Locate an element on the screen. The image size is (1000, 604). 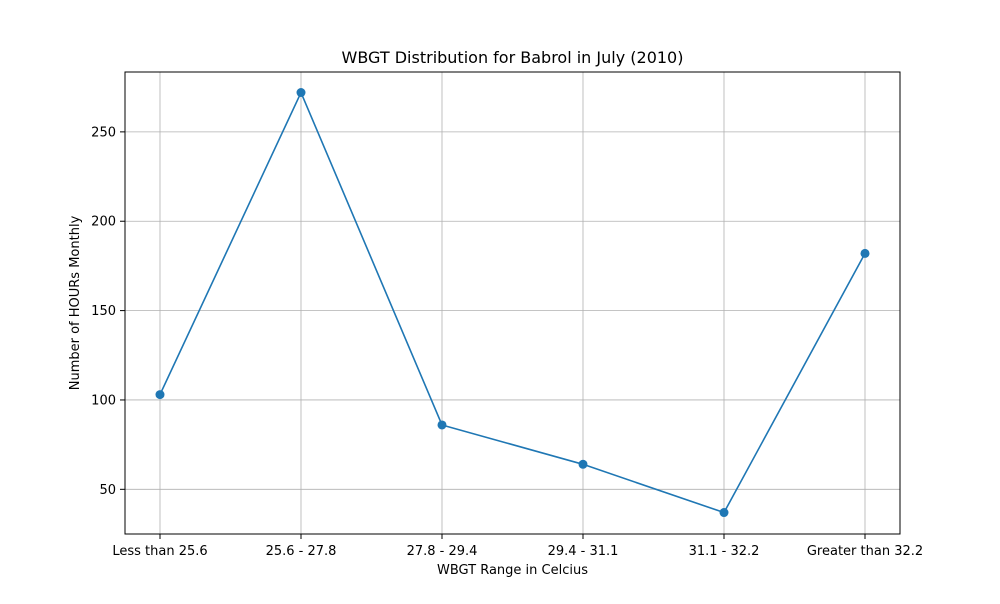
x-tick-label: Less than 25.6 is located at coordinates (159, 551).